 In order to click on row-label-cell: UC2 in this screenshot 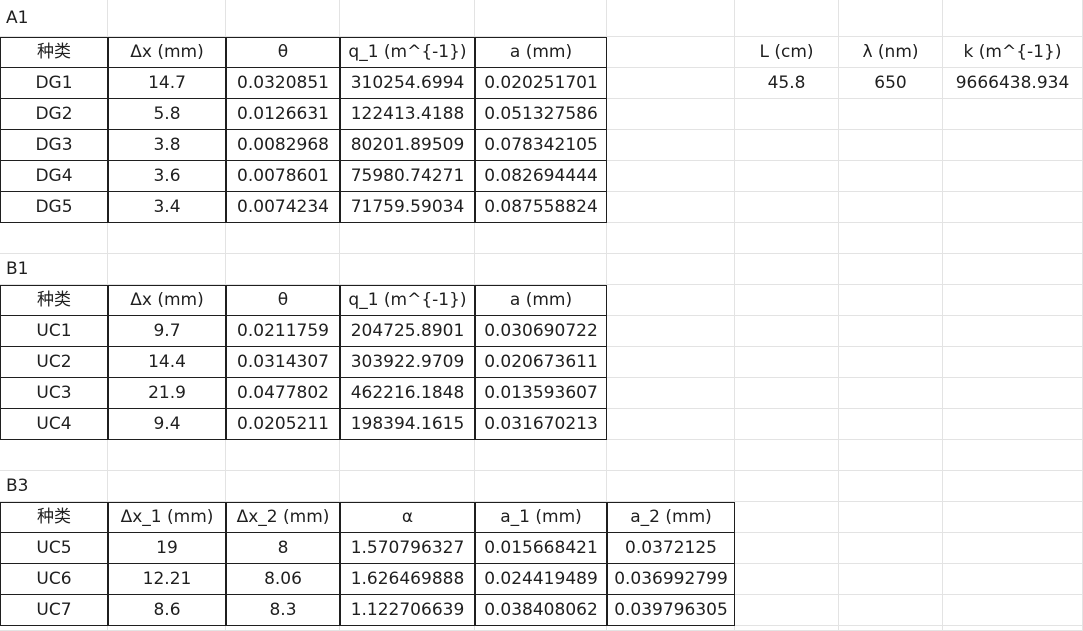, I will do `click(54, 362)`.